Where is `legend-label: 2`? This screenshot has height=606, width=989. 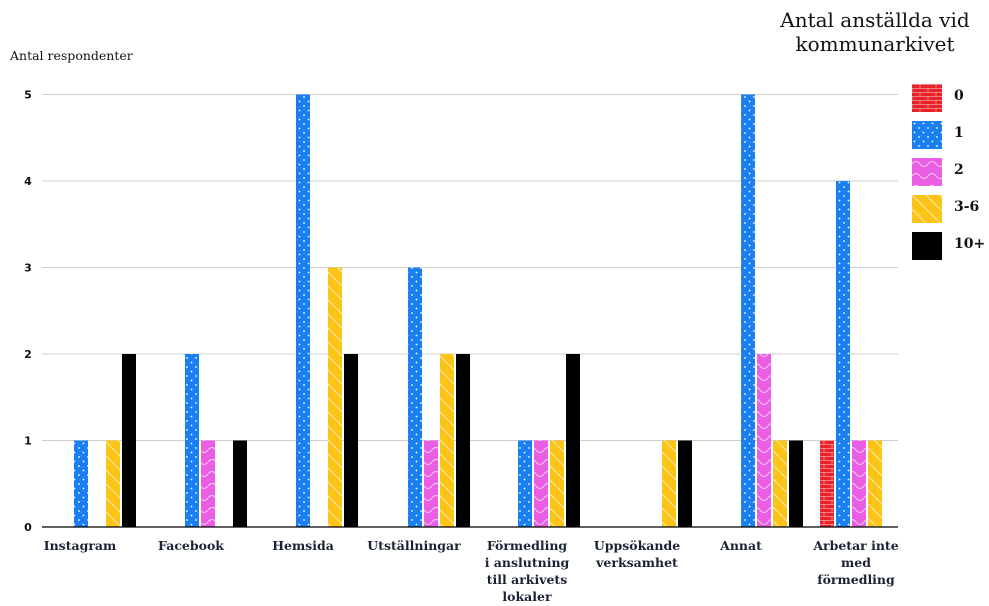
legend-label: 2 is located at coordinates (959, 170).